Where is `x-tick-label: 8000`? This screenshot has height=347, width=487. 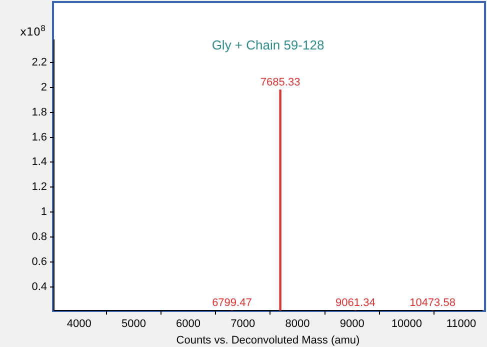
x-tick-label: 8000 is located at coordinates (297, 324).